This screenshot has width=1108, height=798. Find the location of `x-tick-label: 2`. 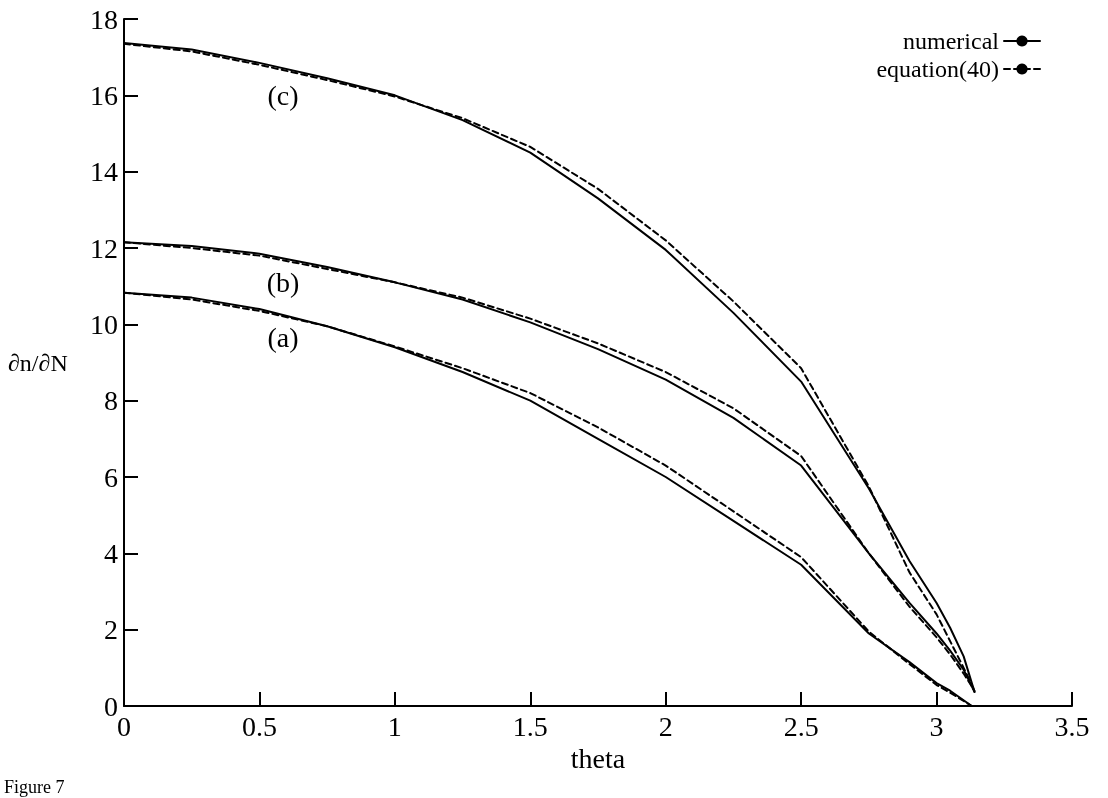

x-tick-label: 2 is located at coordinates (665, 726).